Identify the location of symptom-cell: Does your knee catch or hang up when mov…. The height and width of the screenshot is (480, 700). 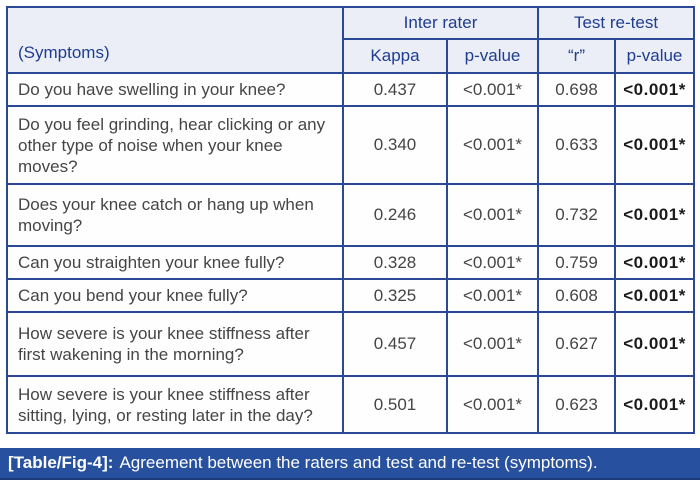
(175, 215).